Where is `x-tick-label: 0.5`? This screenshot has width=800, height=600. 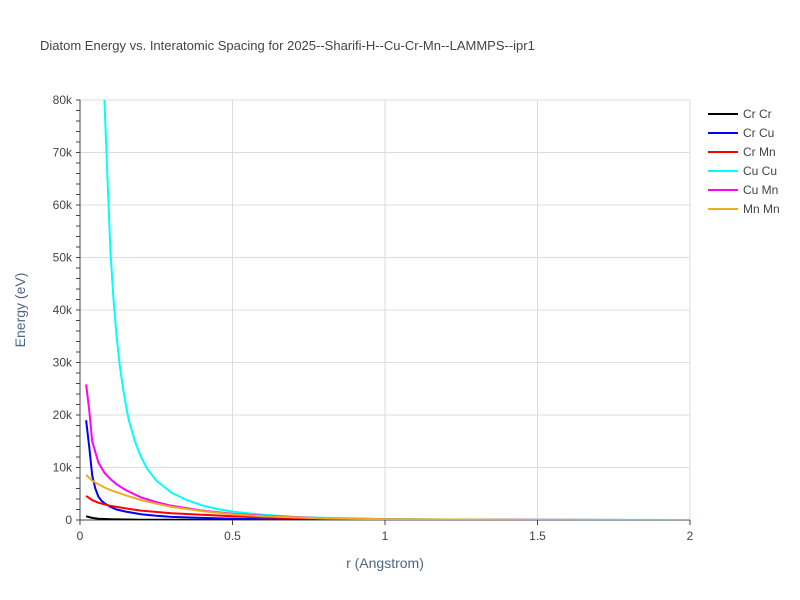
x-tick-label: 0.5 is located at coordinates (232, 536).